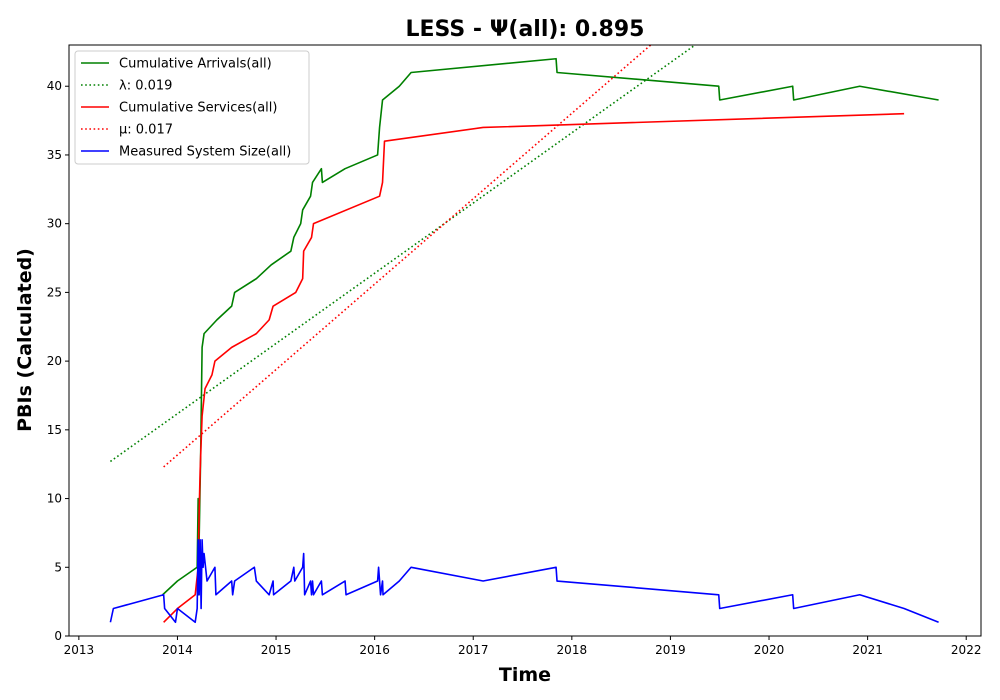 This screenshot has height=700, width=1000. What do you see at coordinates (58, 636) in the screenshot?
I see `y-tick-label: 0` at bounding box center [58, 636].